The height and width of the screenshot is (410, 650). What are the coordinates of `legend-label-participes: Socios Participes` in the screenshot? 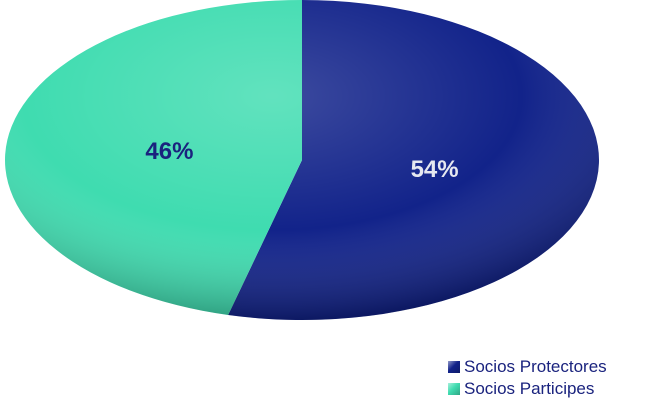 It's located at (529, 388).